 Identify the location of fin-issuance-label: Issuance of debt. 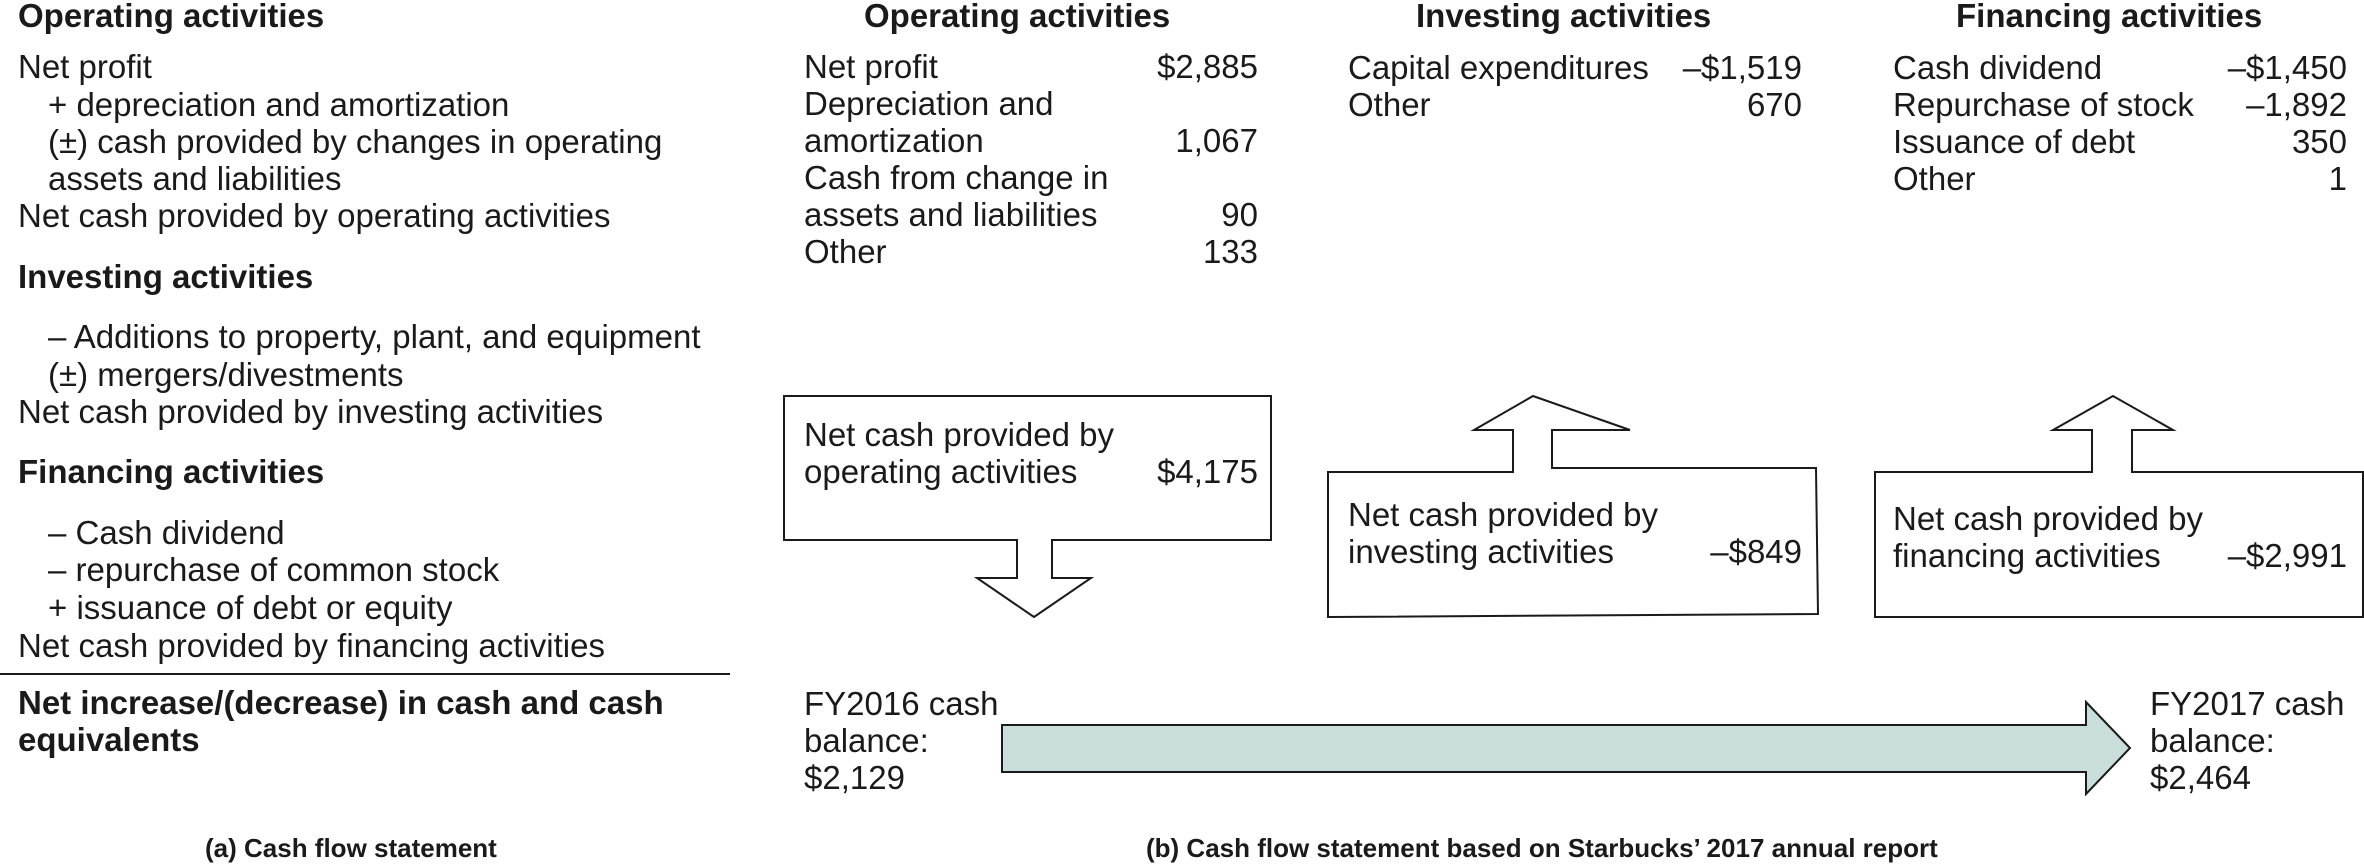
(2014, 141).